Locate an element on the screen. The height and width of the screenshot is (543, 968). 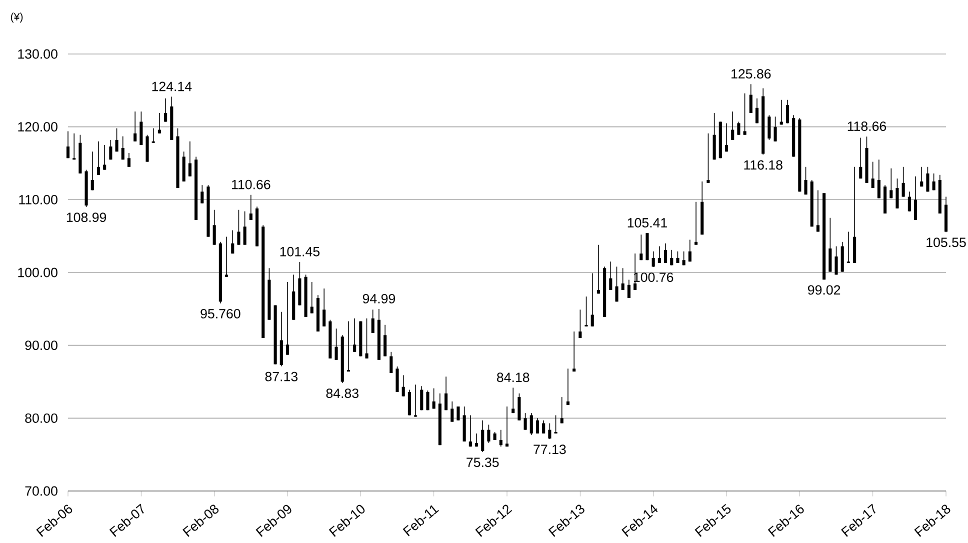
annotation: 124.14 is located at coordinates (172, 87).